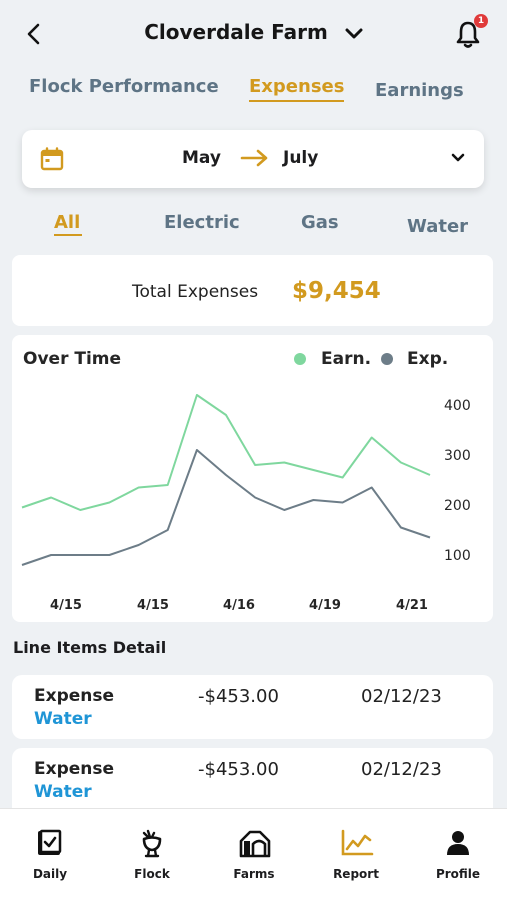 Image resolution: width=507 pixels, height=901 pixels. What do you see at coordinates (226, 452) in the screenshot?
I see `series-line-earnings` at bounding box center [226, 452].